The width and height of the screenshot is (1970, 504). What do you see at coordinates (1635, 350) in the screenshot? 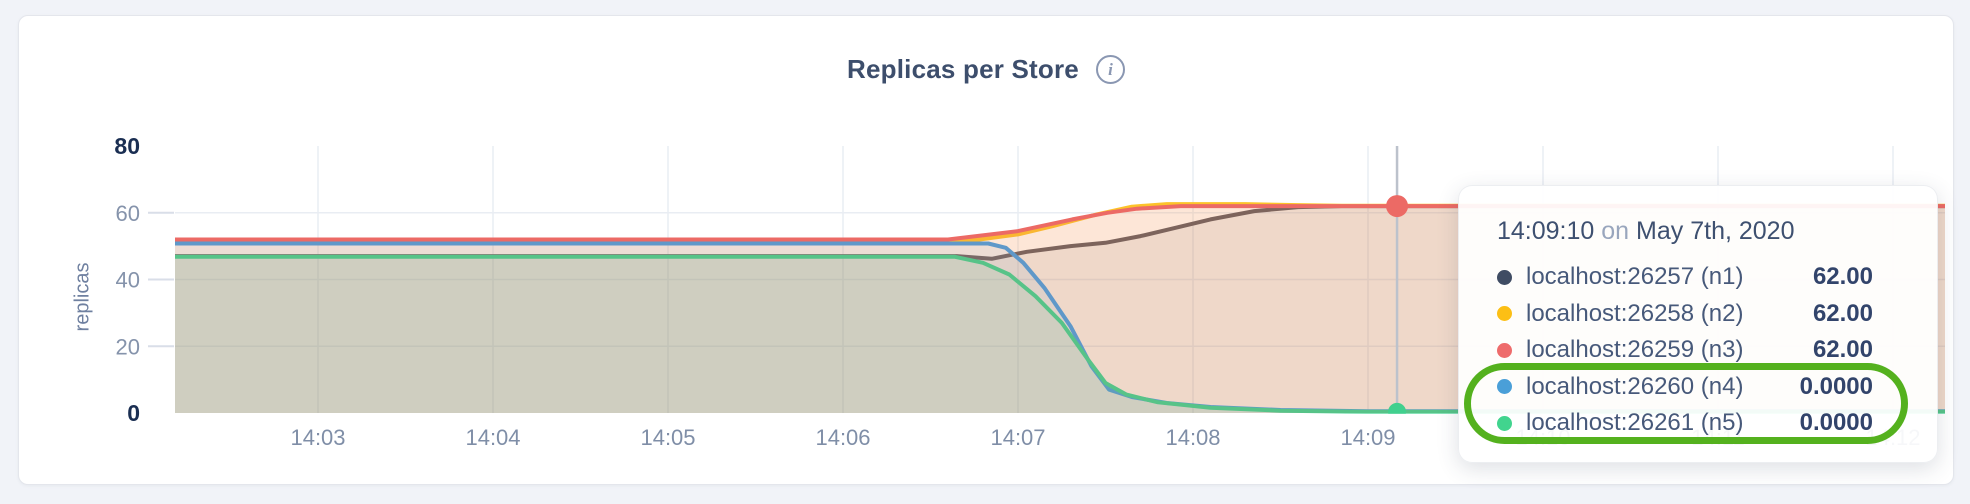
I see `series-label: localhost:26259 (n3)` at bounding box center [1635, 350].